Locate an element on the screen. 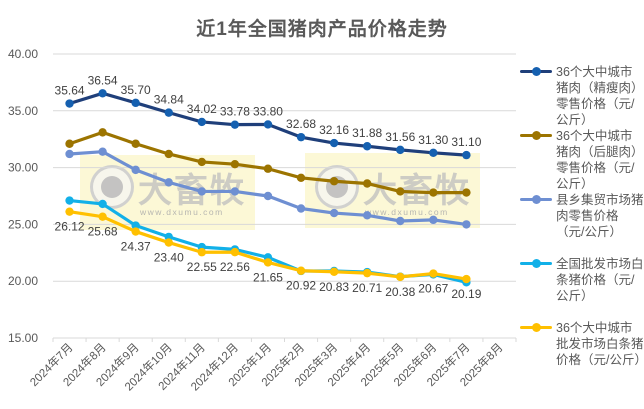 The width and height of the screenshot is (644, 409). data-label: 20.92 is located at coordinates (301, 286).